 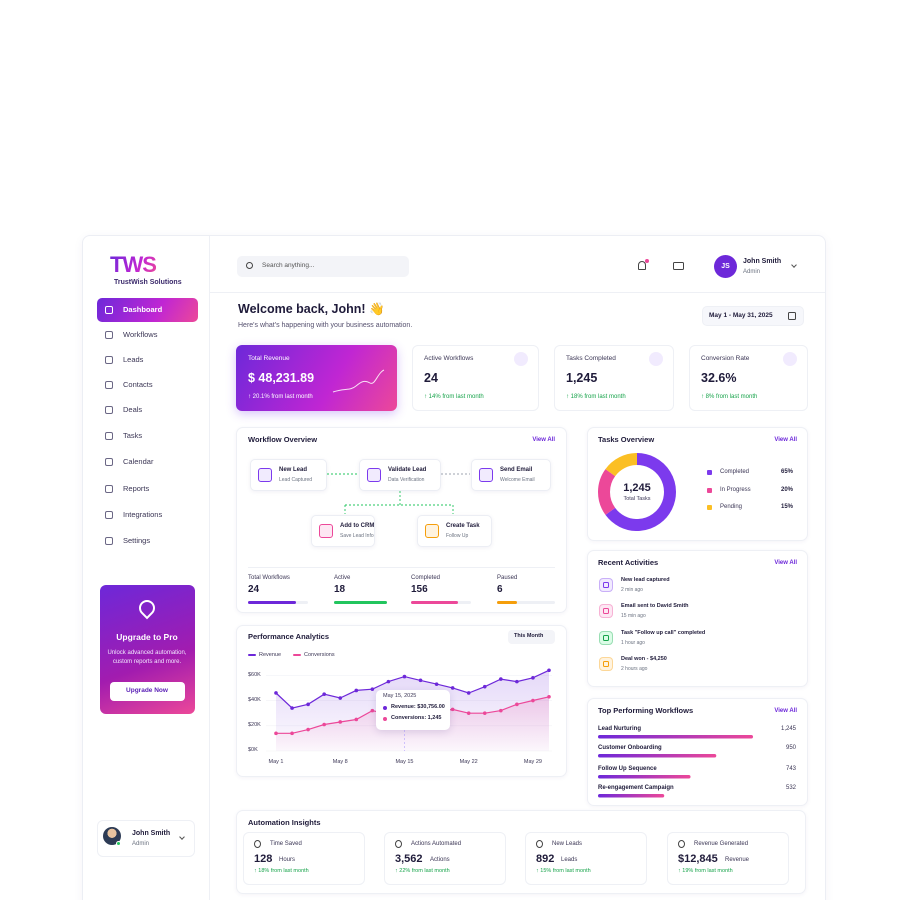 What do you see at coordinates (545, 858) in the screenshot?
I see `insight-value: 892` at bounding box center [545, 858].